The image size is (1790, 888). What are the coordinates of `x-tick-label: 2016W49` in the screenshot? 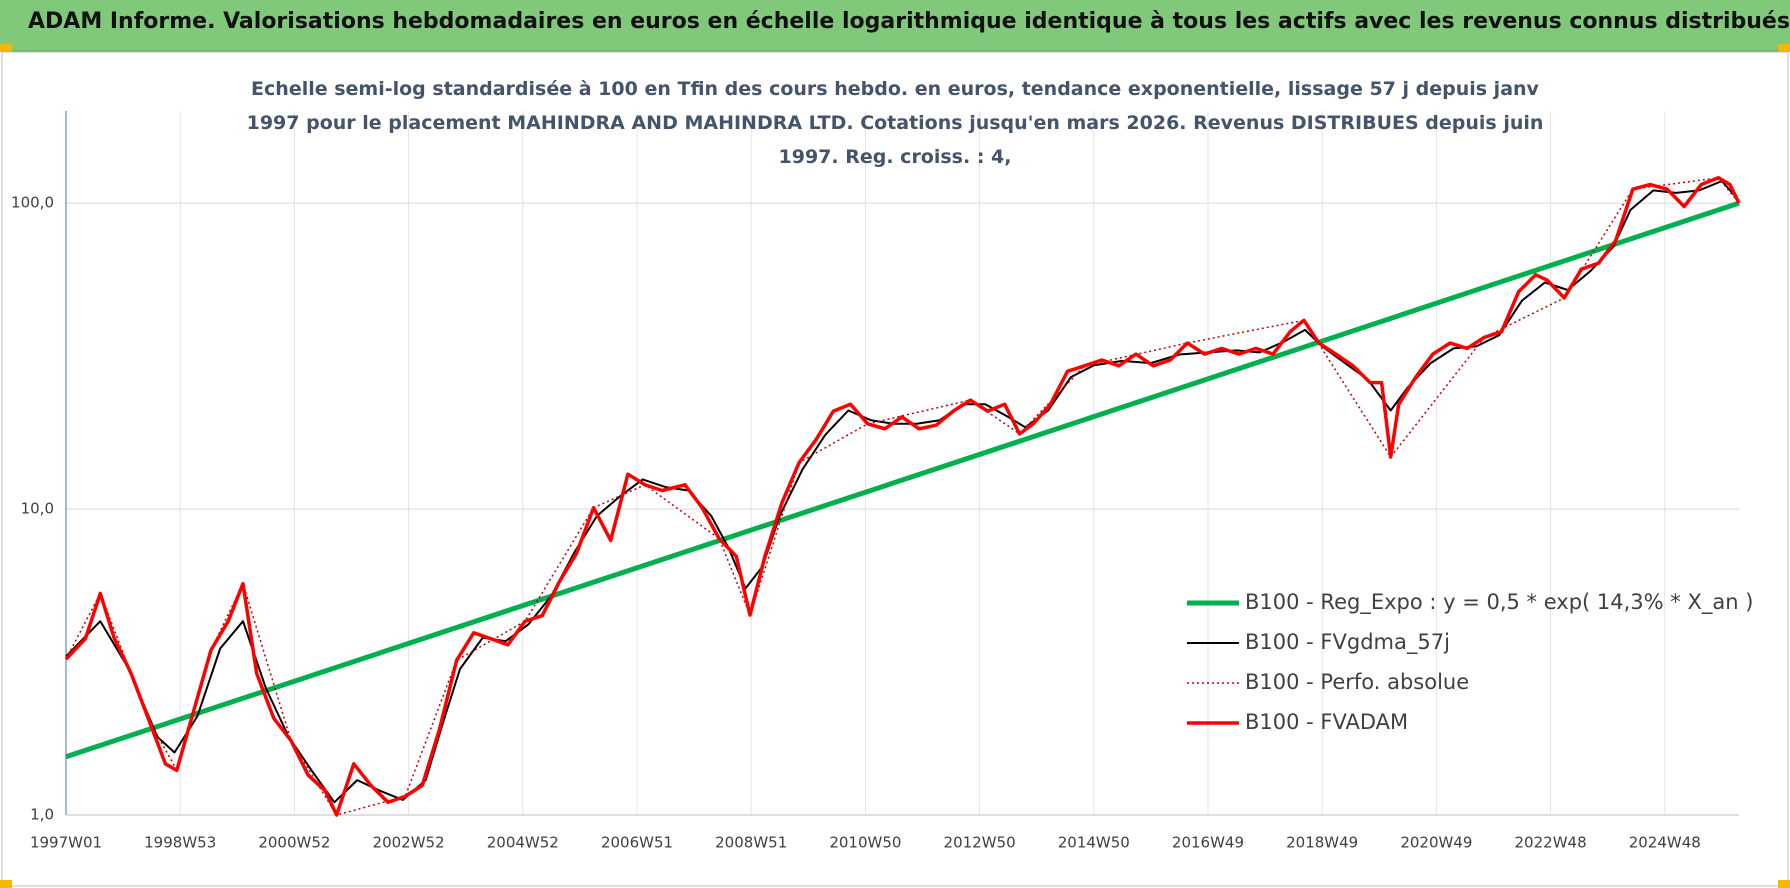 It's located at (1208, 843).